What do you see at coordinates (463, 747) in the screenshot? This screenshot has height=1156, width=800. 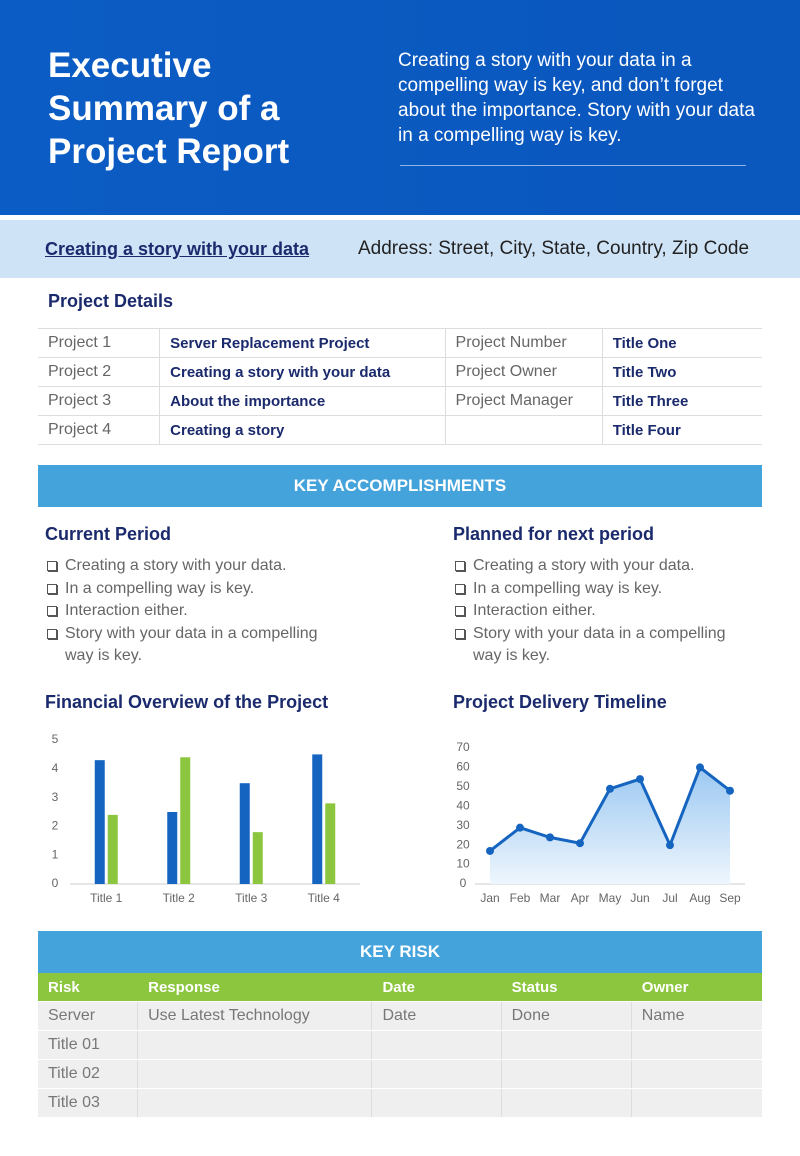 I see `y-tick-label: 70` at bounding box center [463, 747].